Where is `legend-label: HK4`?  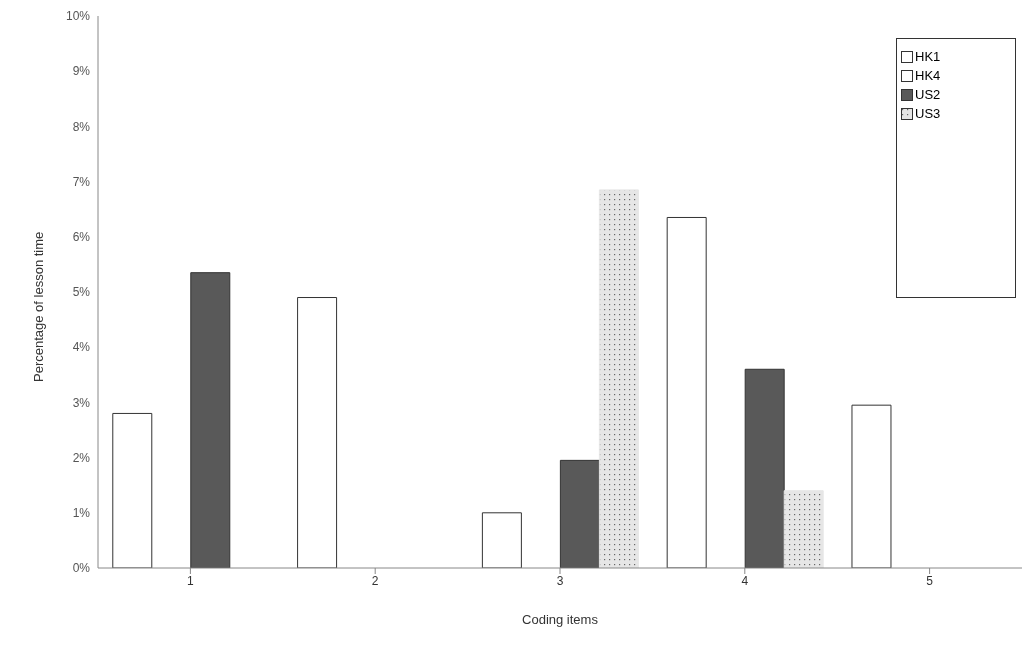
legend-label: HK4 is located at coordinates (928, 76).